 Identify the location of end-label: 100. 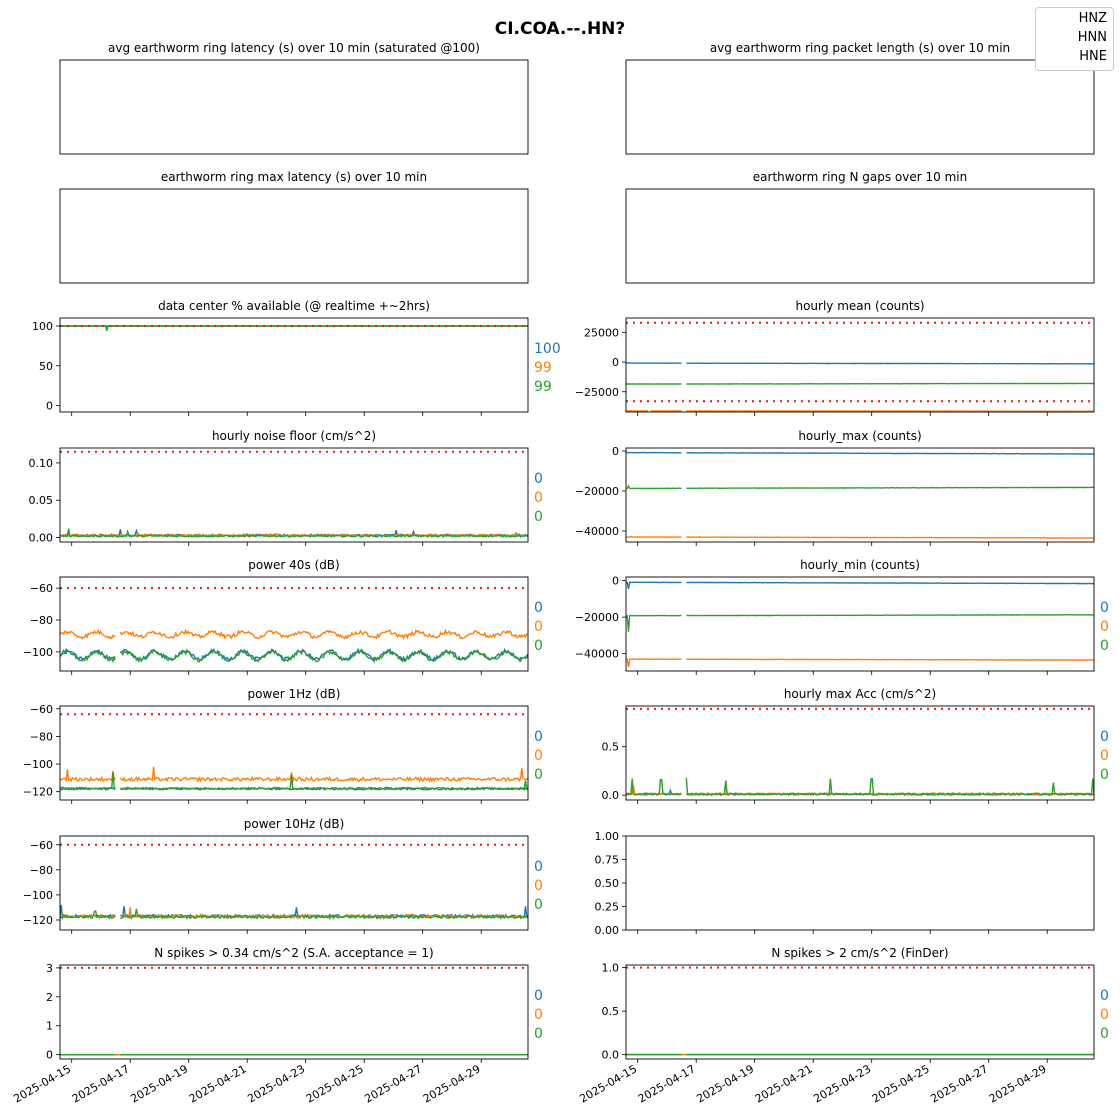
(547, 349).